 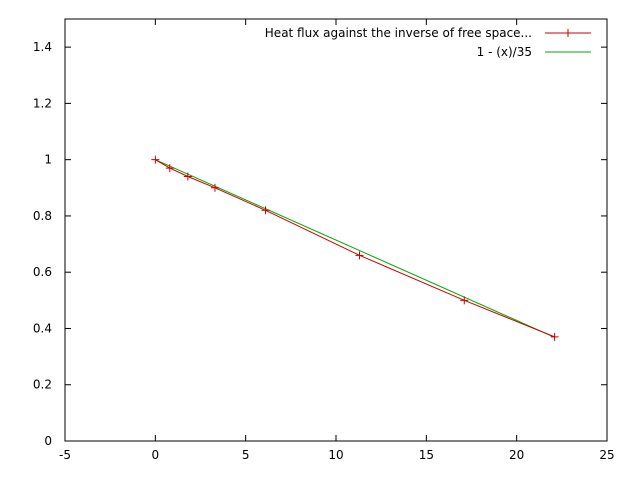 I want to click on legend-label: 1 - (x)/35, so click(x=504, y=52).